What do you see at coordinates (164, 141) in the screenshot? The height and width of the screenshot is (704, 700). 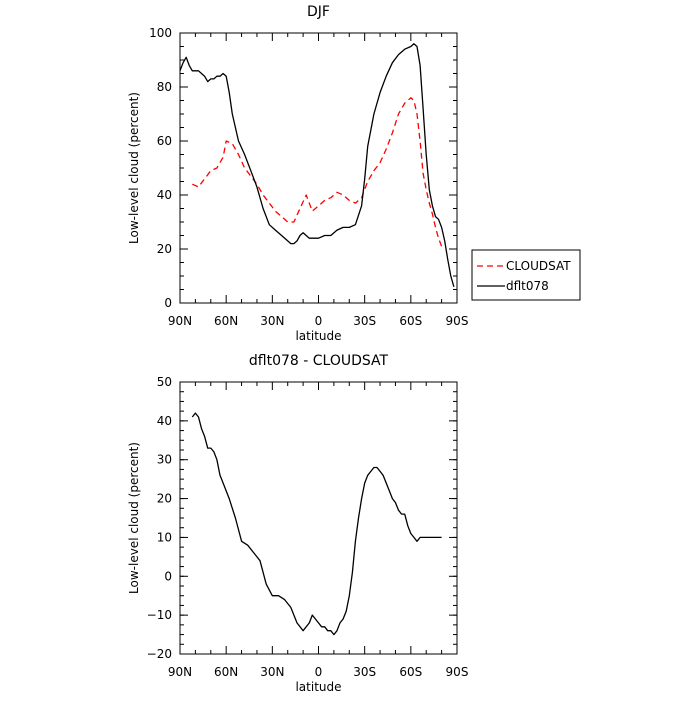 I see `y-tick-label: 60` at bounding box center [164, 141].